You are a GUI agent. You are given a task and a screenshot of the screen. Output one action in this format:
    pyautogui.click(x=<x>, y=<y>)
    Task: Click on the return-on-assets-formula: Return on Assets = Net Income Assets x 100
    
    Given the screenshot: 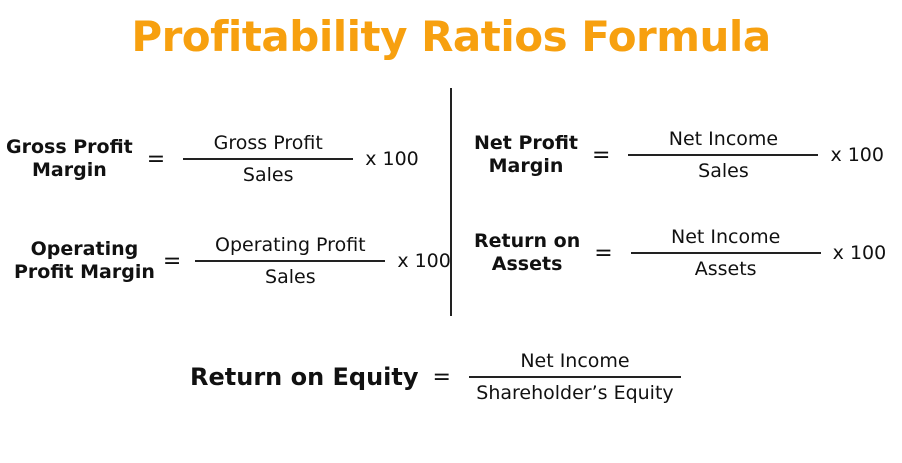 What is the action you would take?
    pyautogui.click(x=680, y=253)
    